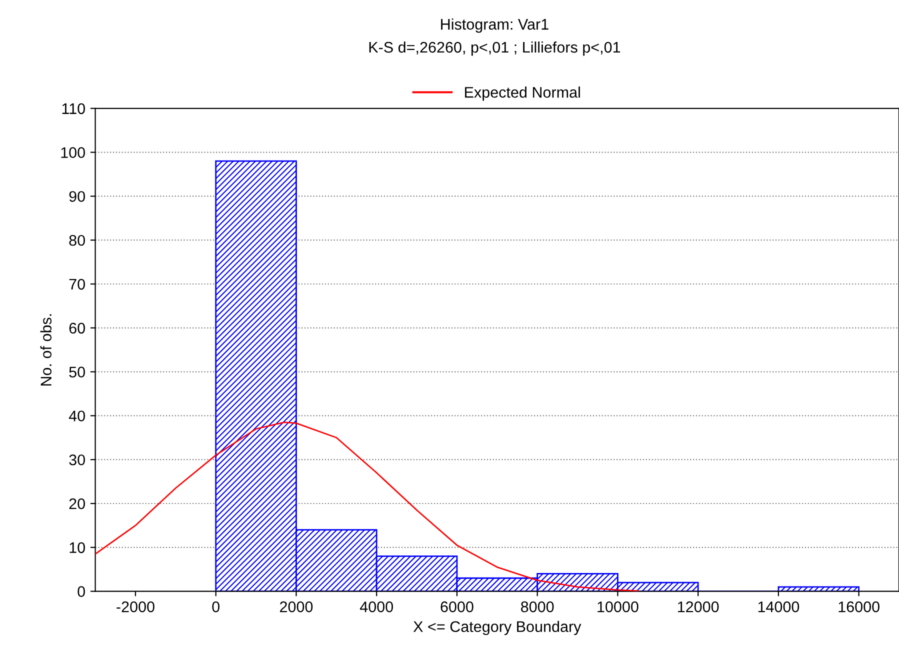  Describe the element at coordinates (457, 606) in the screenshot. I see `x-tick-label: 6000` at that location.